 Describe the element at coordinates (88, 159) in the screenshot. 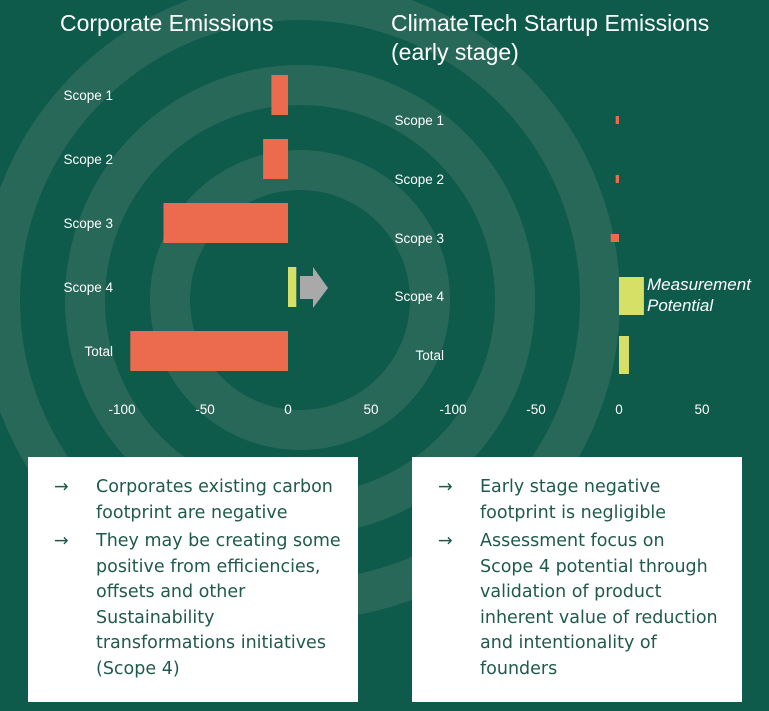

I see `corporate-category-label: Scope 2` at that location.